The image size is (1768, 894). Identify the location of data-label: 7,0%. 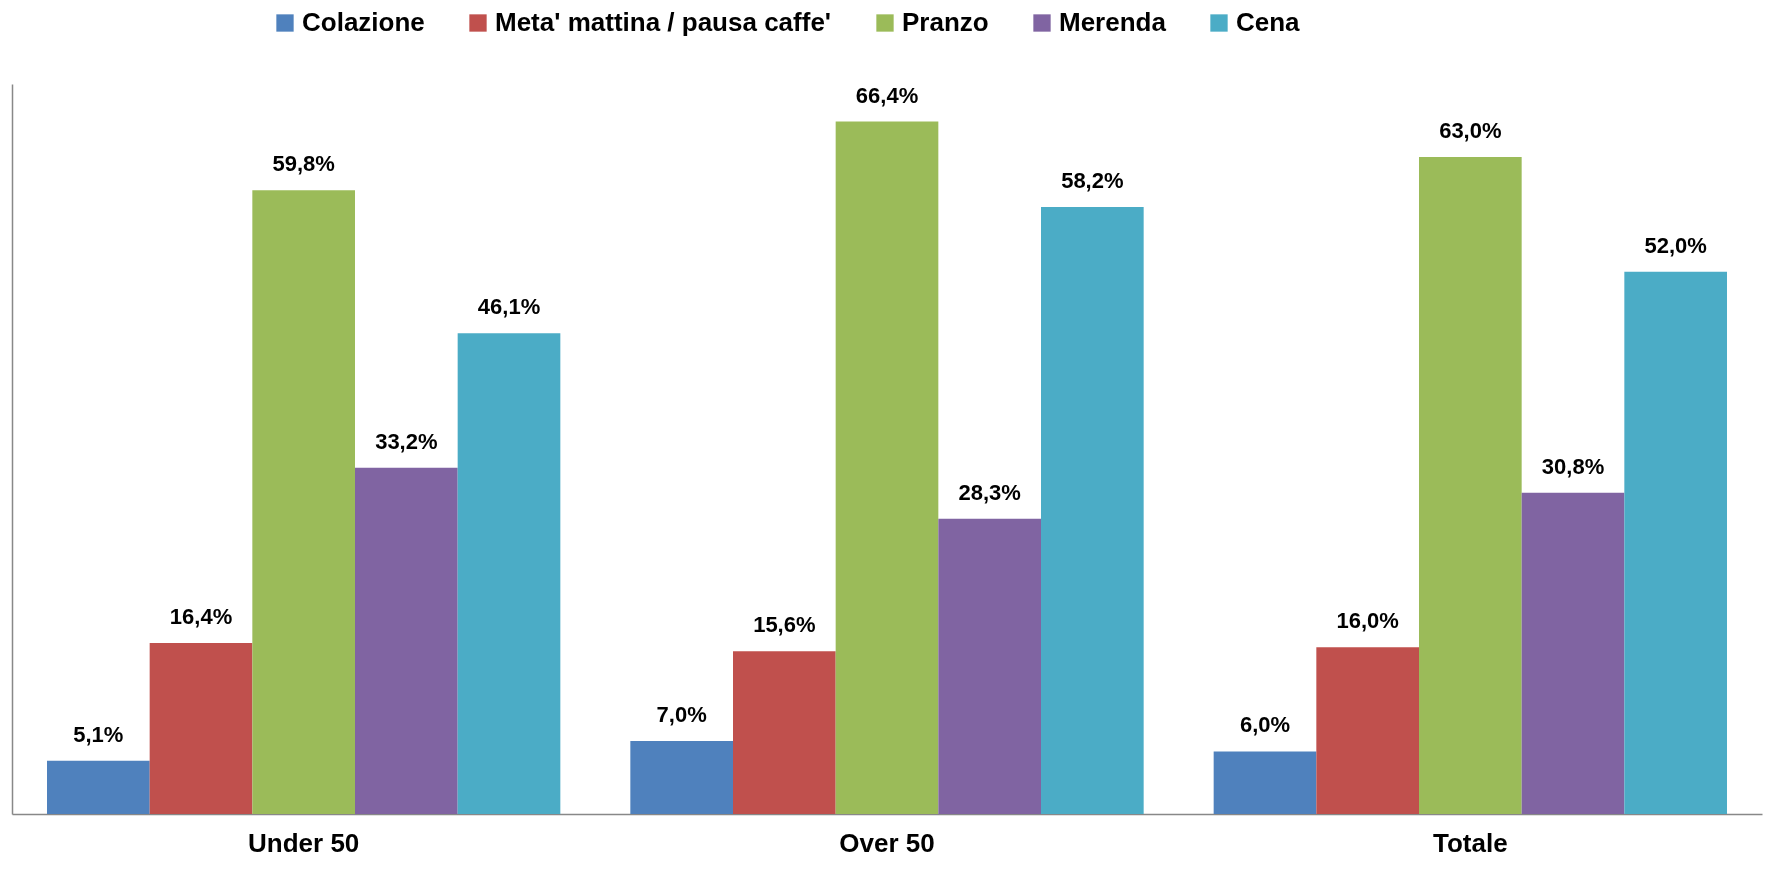
(681, 714).